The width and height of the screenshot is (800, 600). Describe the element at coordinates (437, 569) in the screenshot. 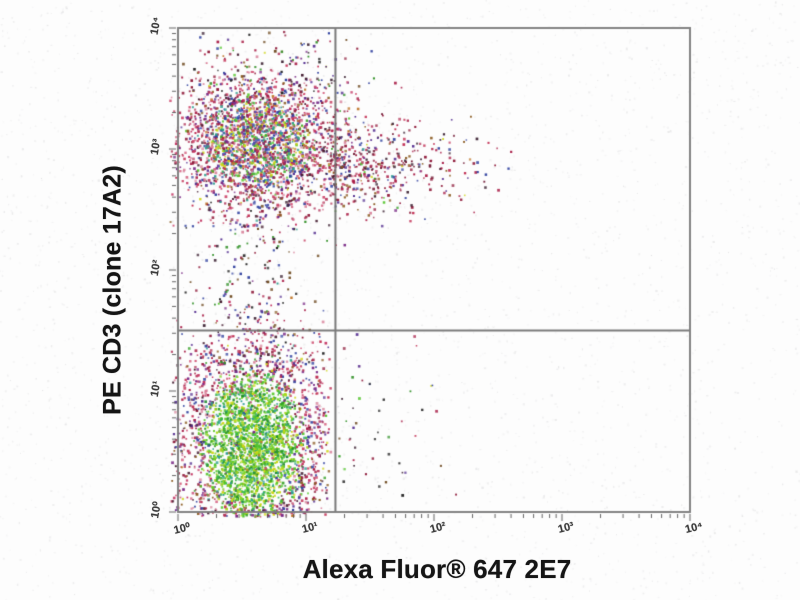

I see `x-axis-title: Alexa Fluor® 647 2E7` at that location.